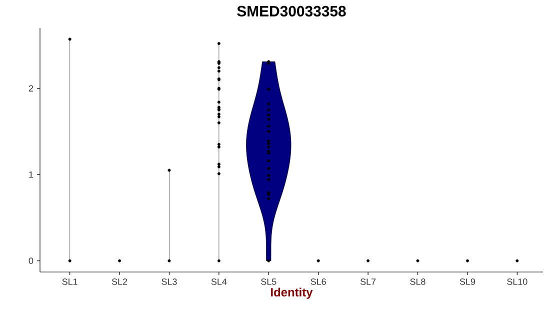 This screenshot has height=316, width=550. I want to click on y-tick-label: 2, so click(31, 88).